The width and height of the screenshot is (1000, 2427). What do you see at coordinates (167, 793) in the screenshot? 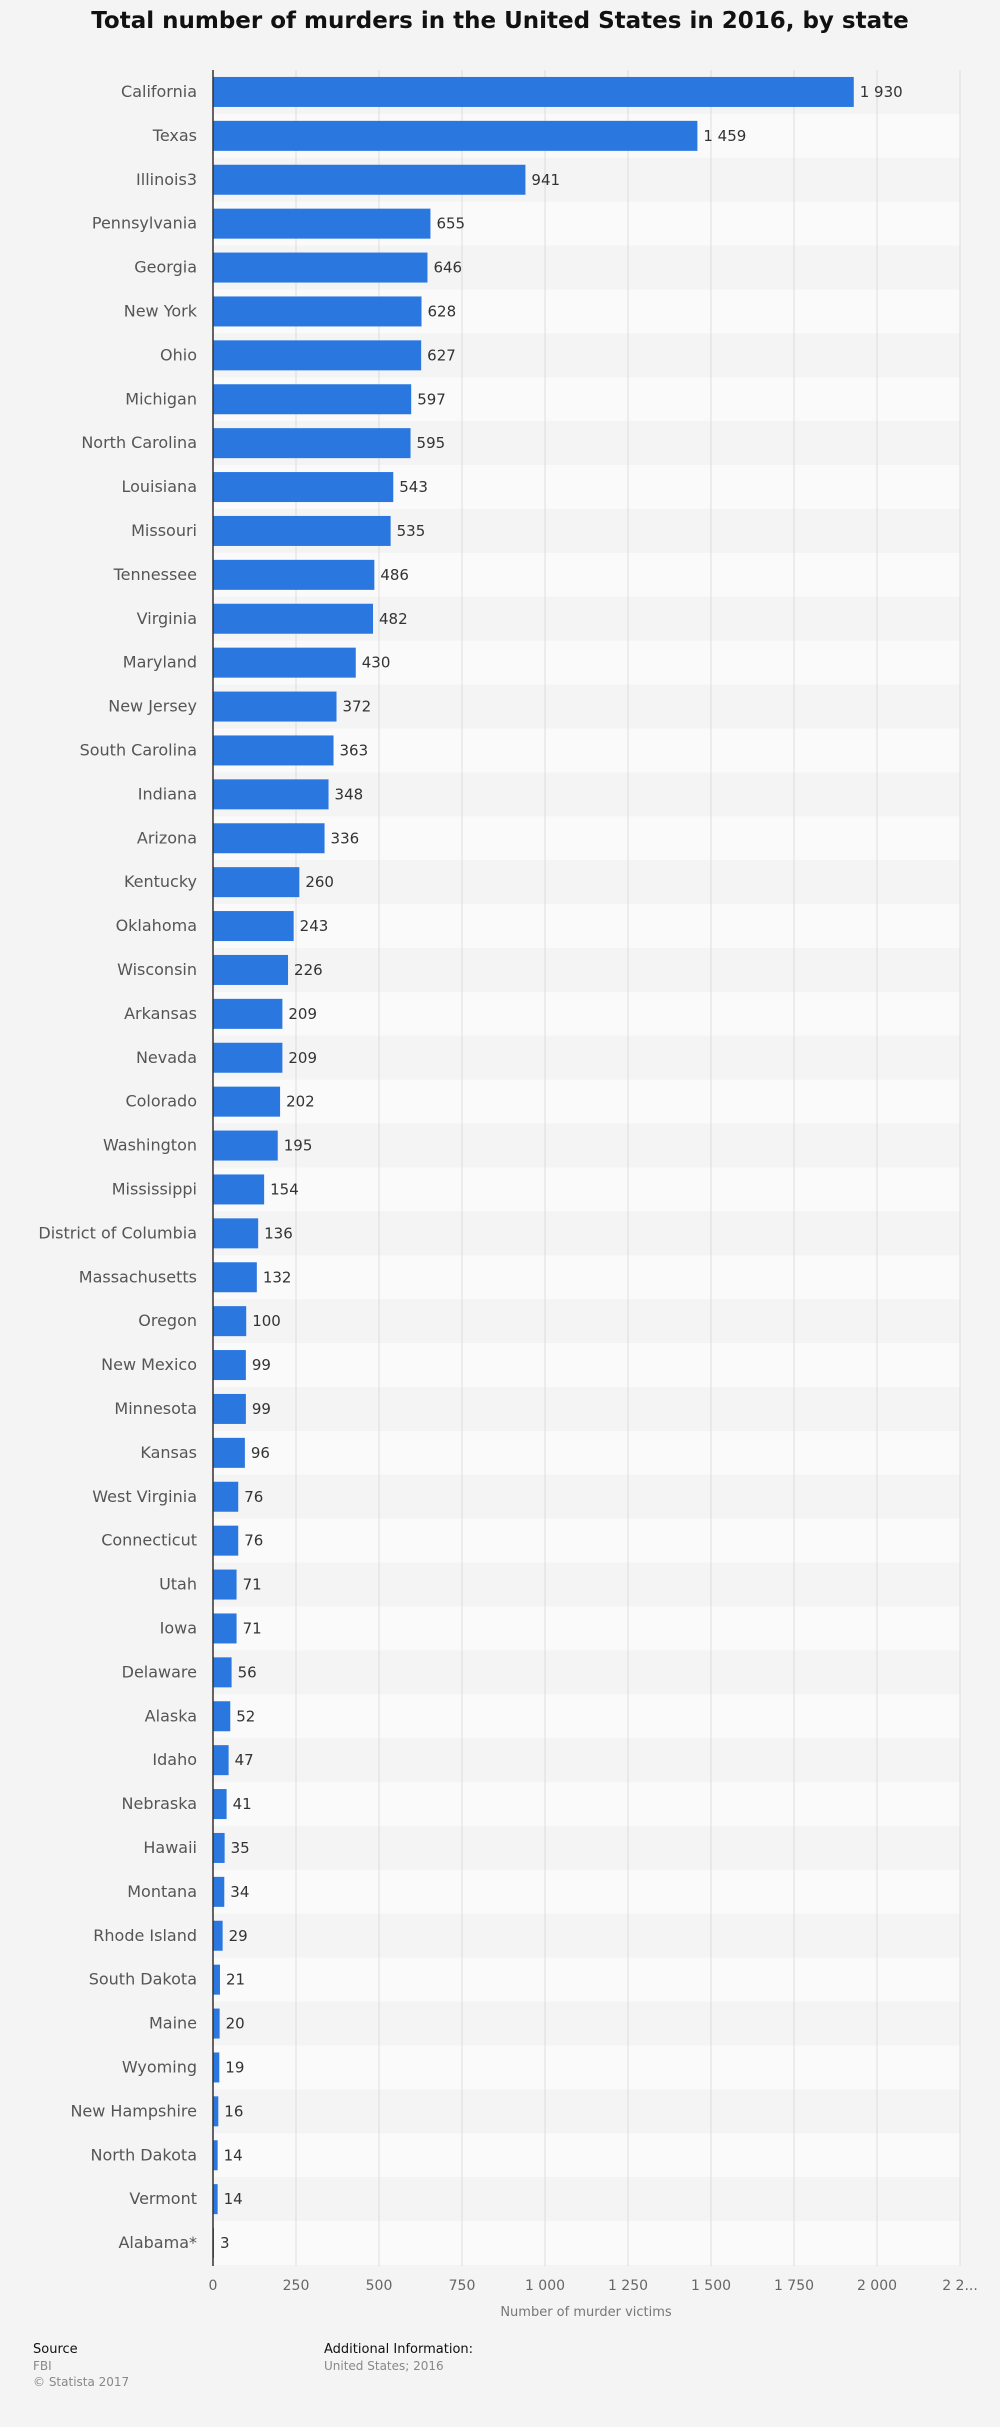
I see `category-label: Indiana` at bounding box center [167, 793].